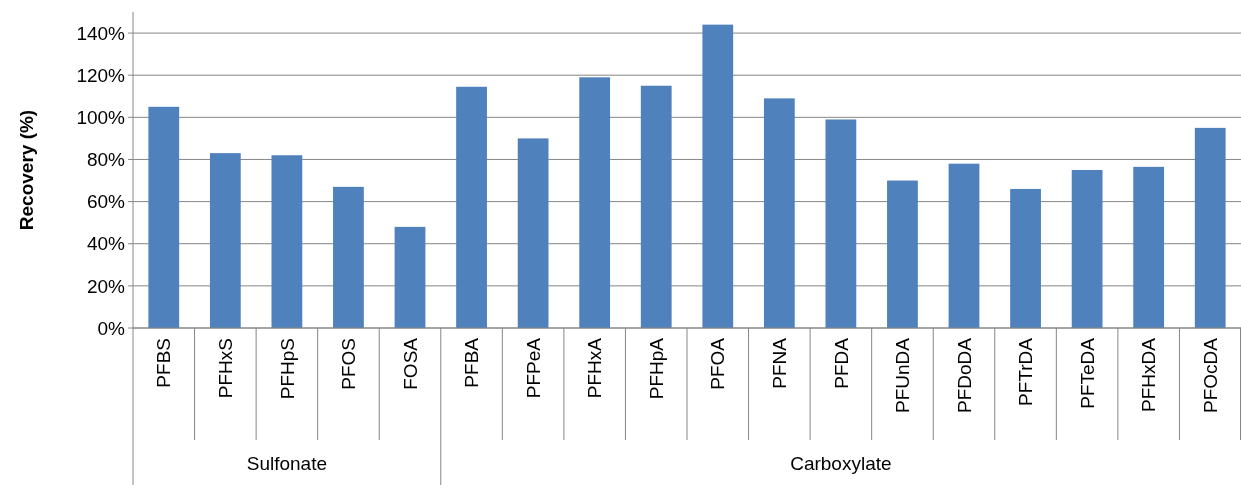  What do you see at coordinates (106, 286) in the screenshot?
I see `y-tick-label: 20%` at bounding box center [106, 286].